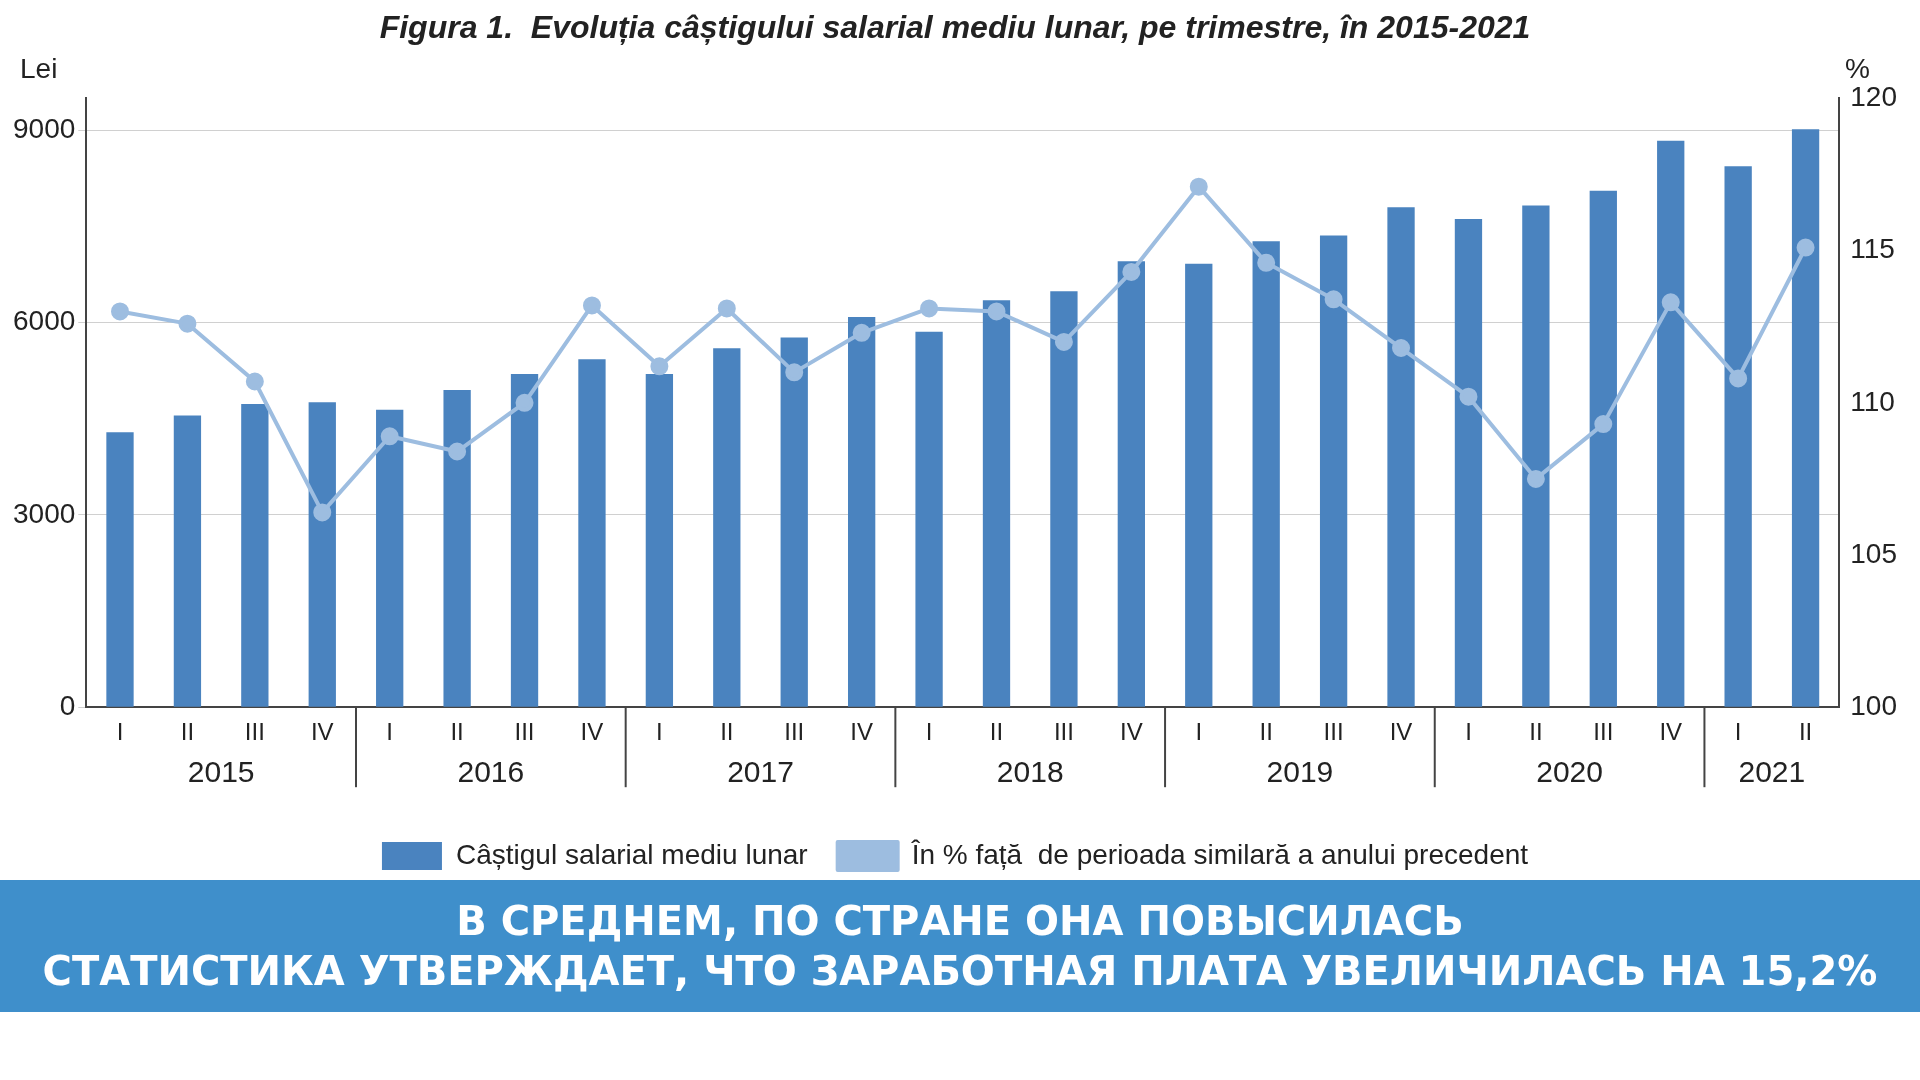 The height and width of the screenshot is (1080, 1920). I want to click on y2-tick-label: 100, so click(1873, 705).